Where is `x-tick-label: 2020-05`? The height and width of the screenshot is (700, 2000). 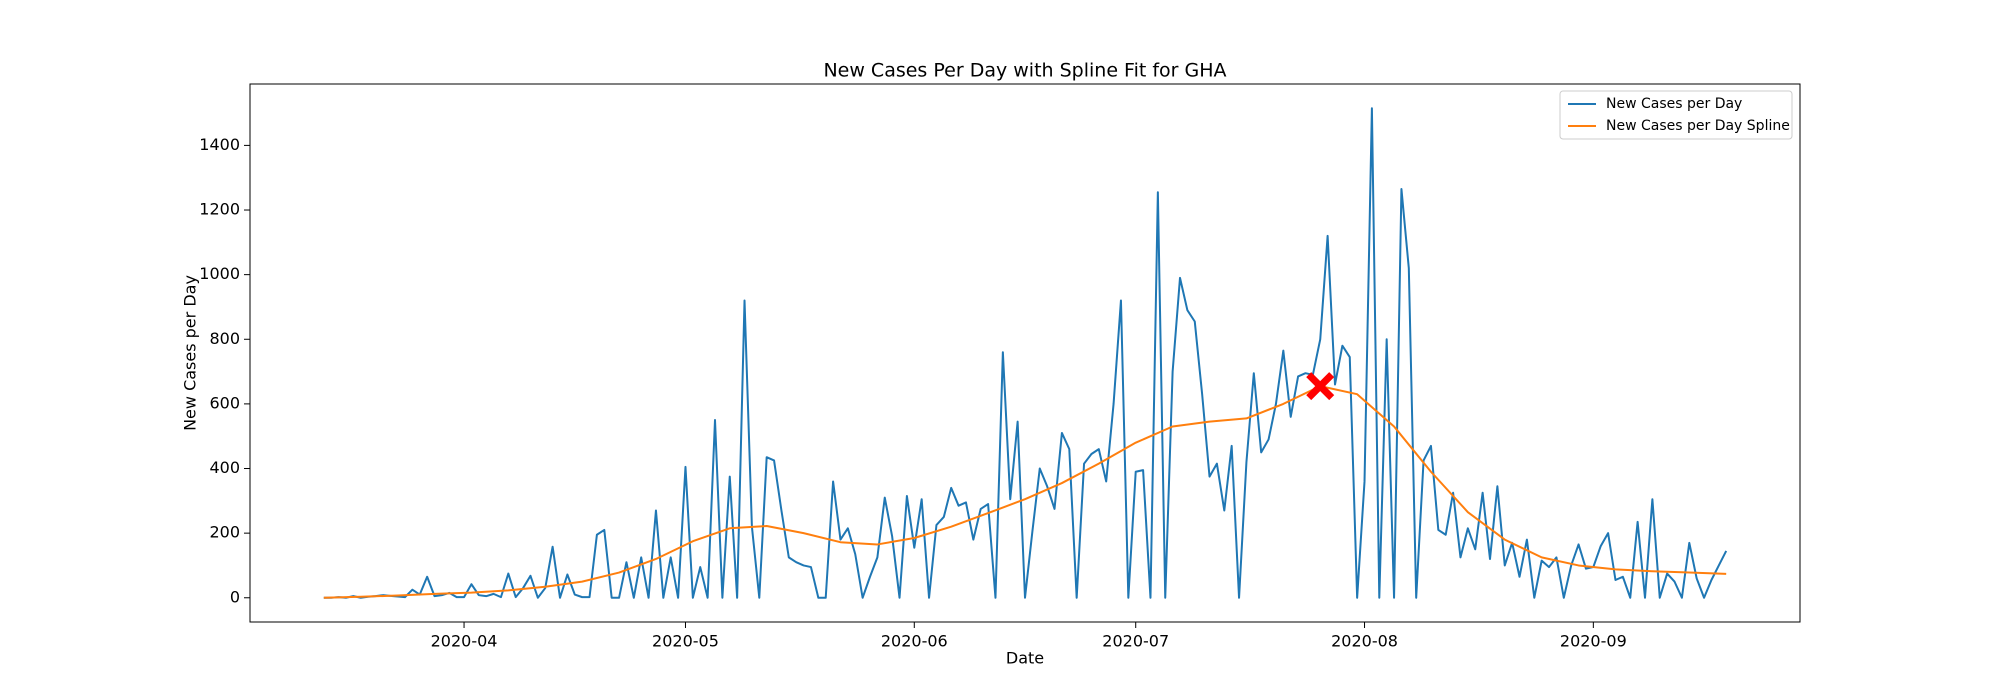
x-tick-label: 2020-05 is located at coordinates (685, 641).